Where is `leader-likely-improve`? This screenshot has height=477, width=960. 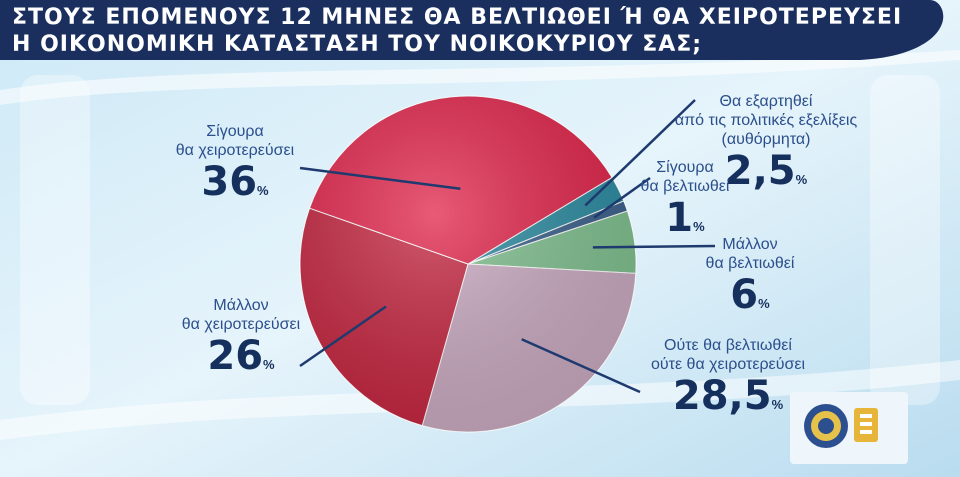
leader-likely-improve is located at coordinates (654, 246).